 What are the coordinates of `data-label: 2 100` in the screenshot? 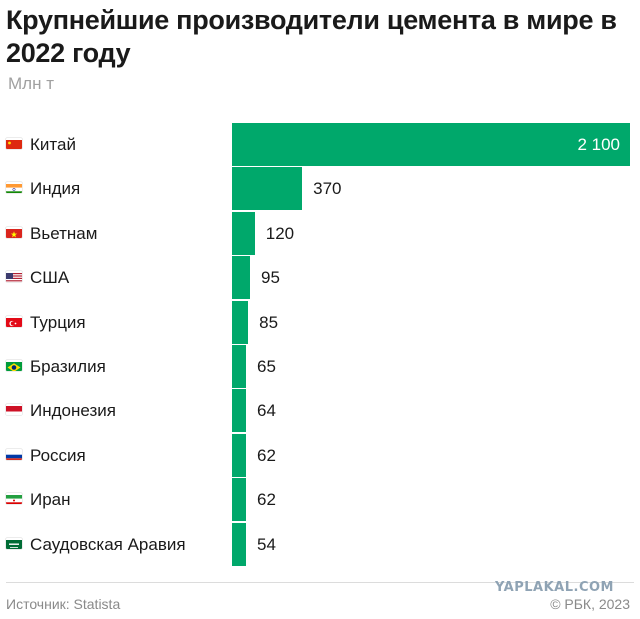 It's located at (598, 144).